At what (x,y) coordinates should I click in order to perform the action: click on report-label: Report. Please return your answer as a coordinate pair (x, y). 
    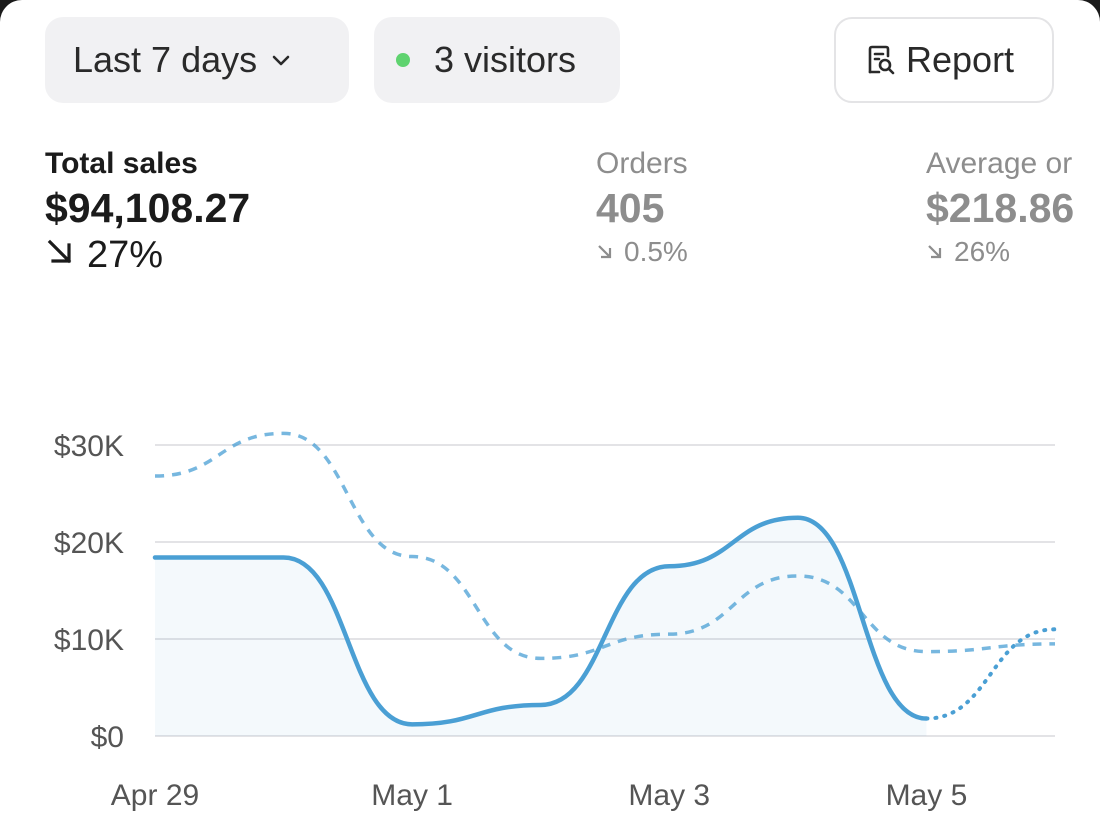
    Looking at the image, I should click on (960, 59).